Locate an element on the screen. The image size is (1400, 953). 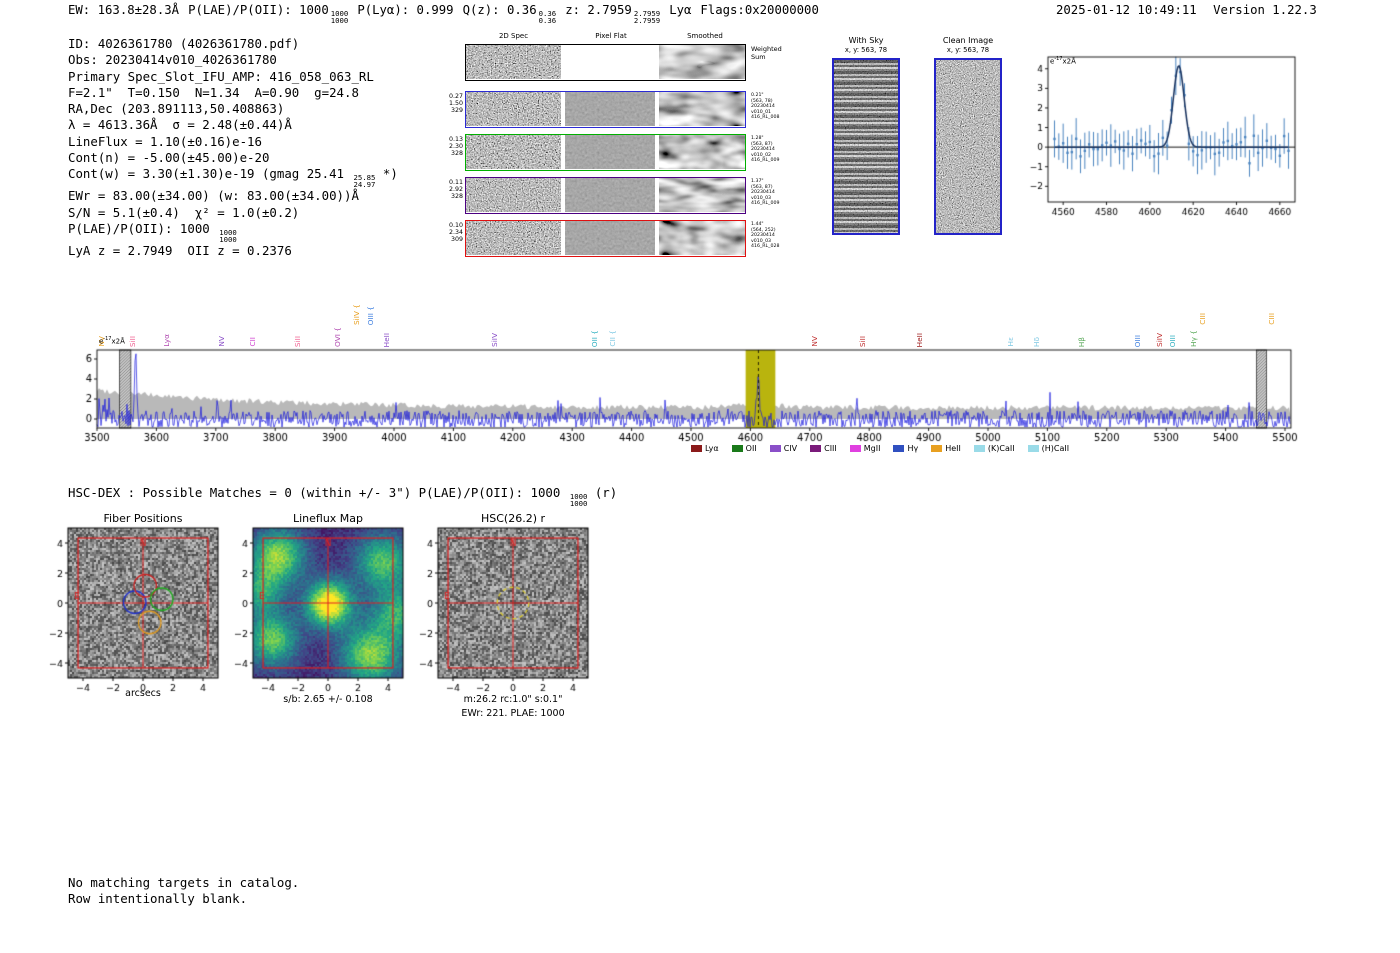
cutout-row: Weighted Sum is located at coordinates (623, 62).